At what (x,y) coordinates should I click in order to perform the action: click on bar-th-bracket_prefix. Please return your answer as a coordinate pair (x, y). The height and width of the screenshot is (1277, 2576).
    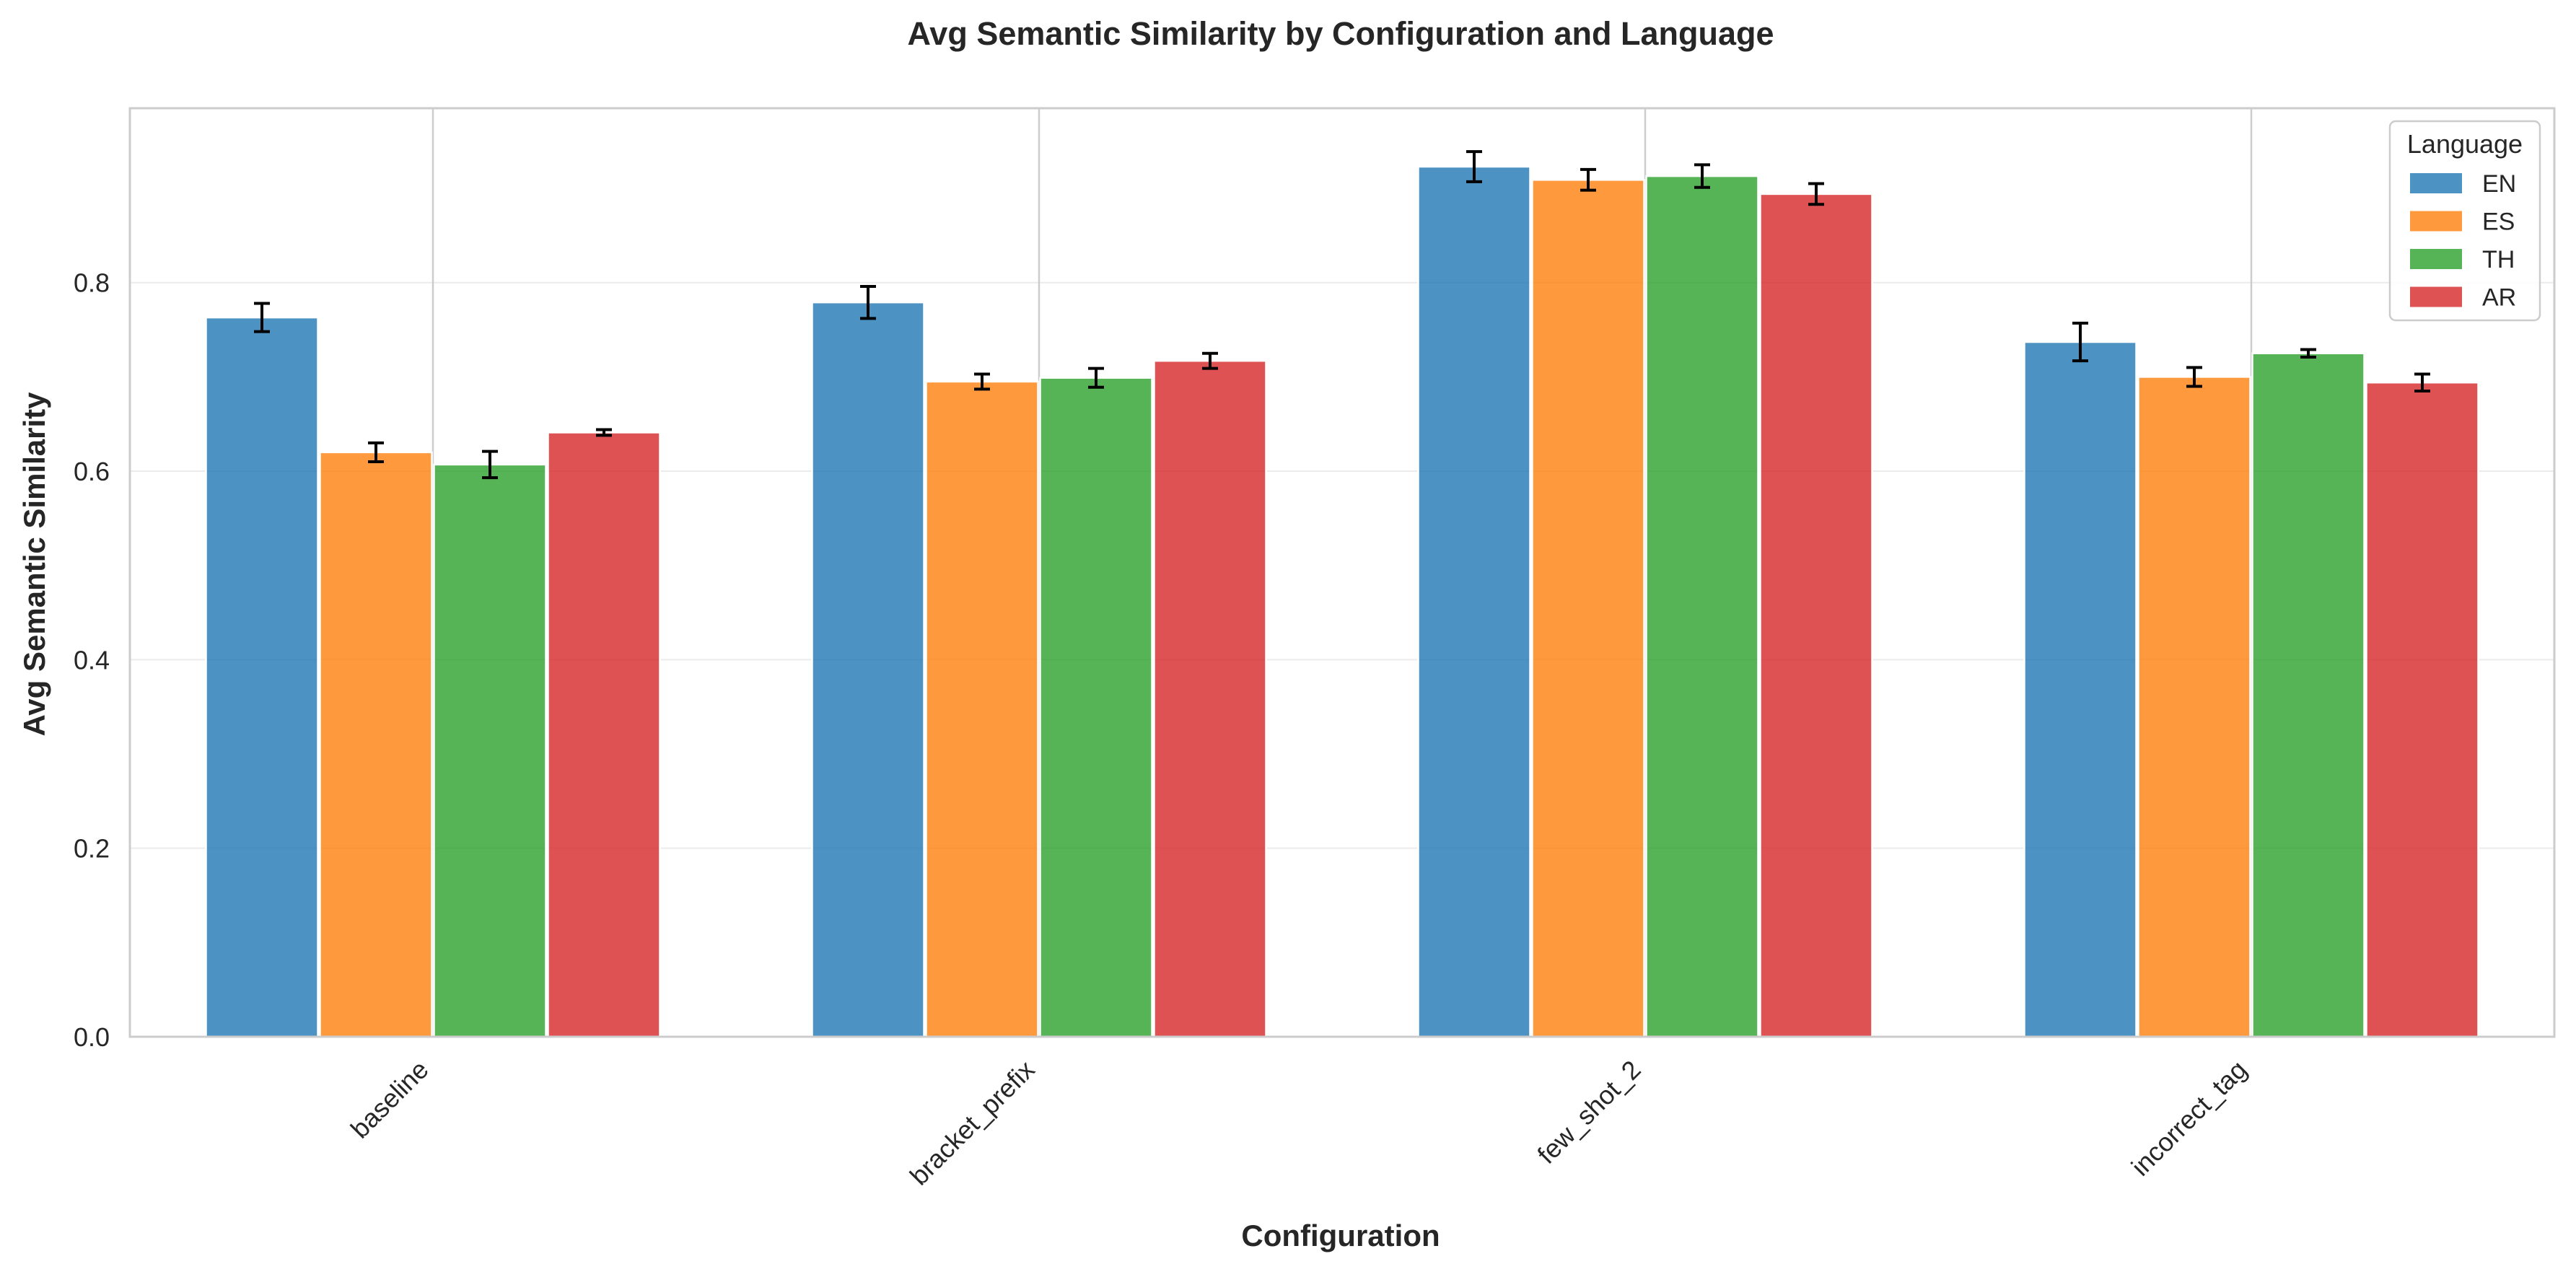
    Looking at the image, I should click on (1096, 707).